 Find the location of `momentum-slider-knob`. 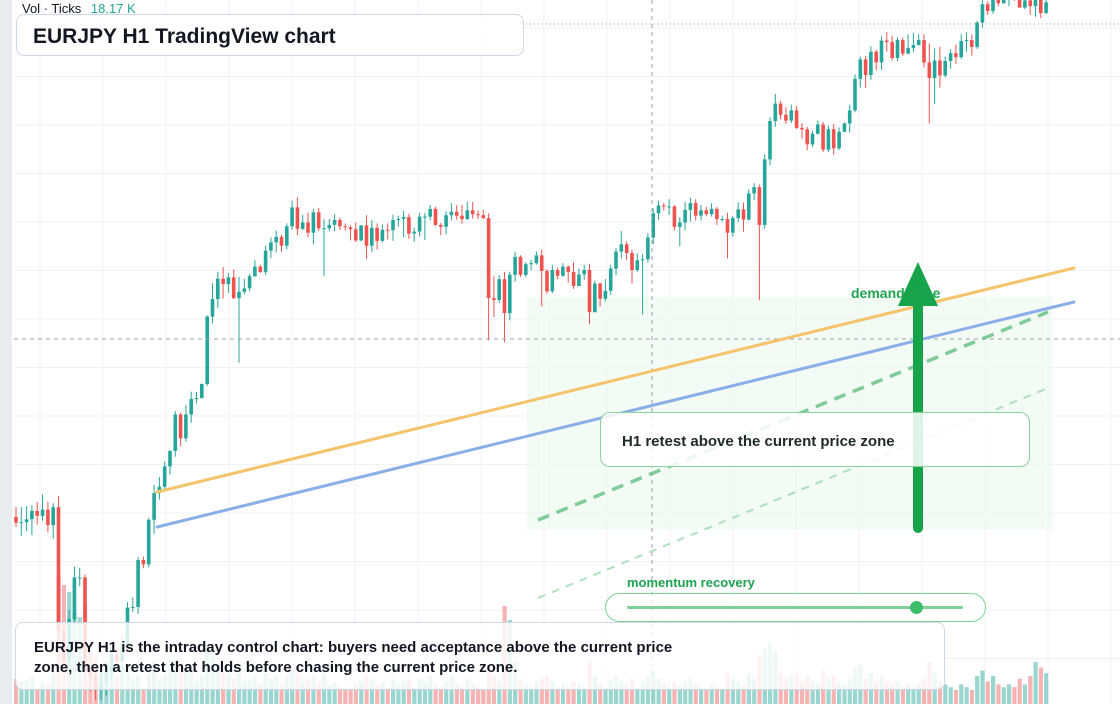

momentum-slider-knob is located at coordinates (916, 607).